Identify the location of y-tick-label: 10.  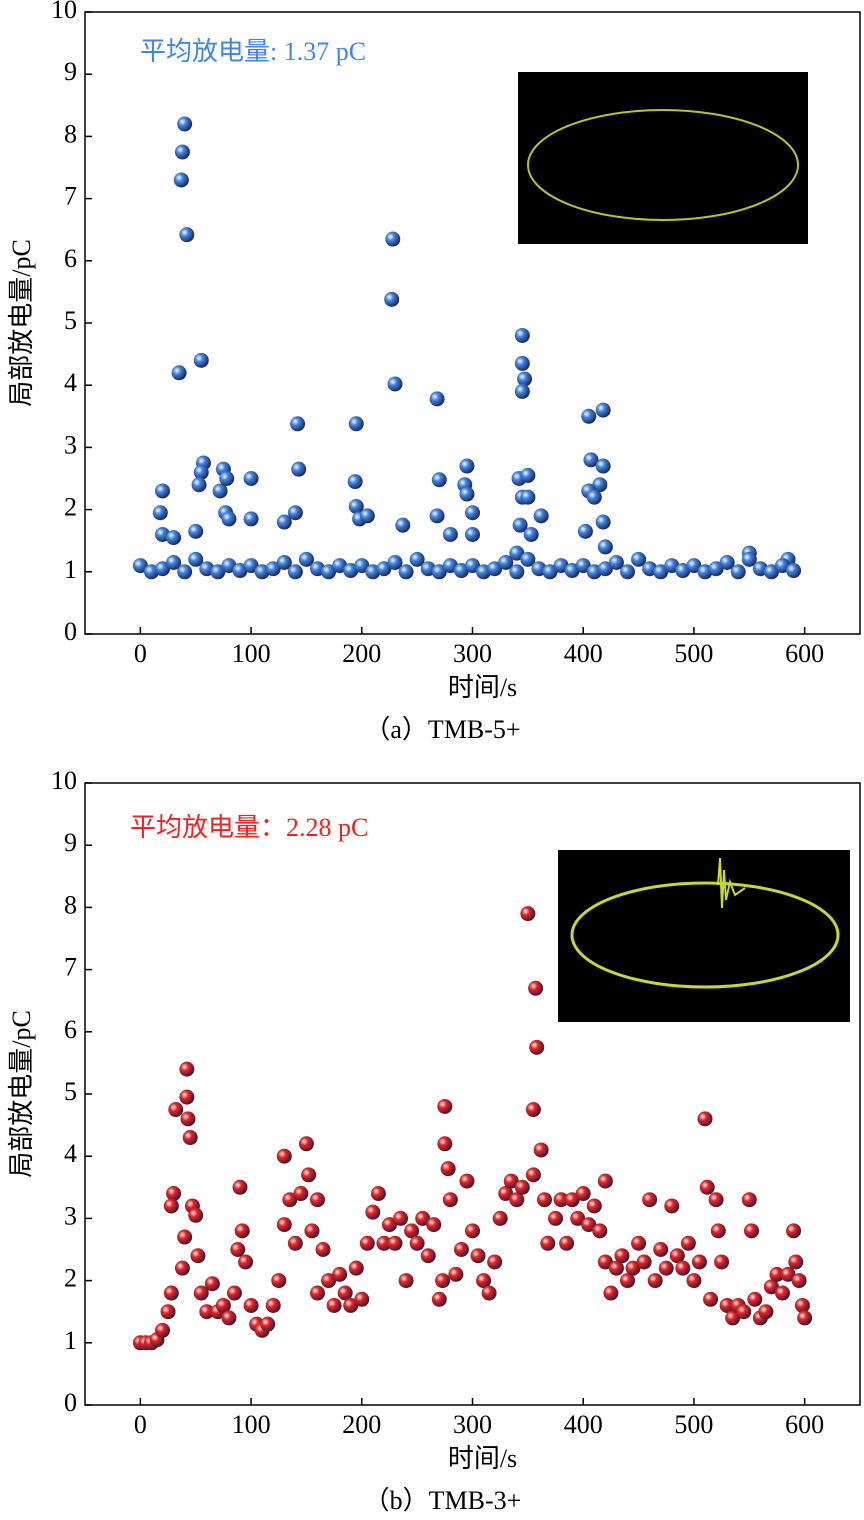
(64, 780).